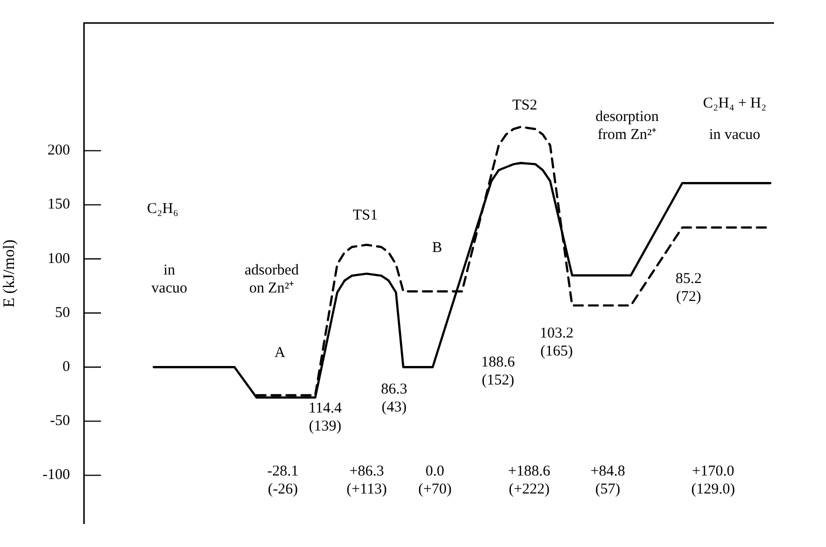  Describe the element at coordinates (713, 480) in the screenshot. I see `annotation: +170.0 (129.0)` at that location.